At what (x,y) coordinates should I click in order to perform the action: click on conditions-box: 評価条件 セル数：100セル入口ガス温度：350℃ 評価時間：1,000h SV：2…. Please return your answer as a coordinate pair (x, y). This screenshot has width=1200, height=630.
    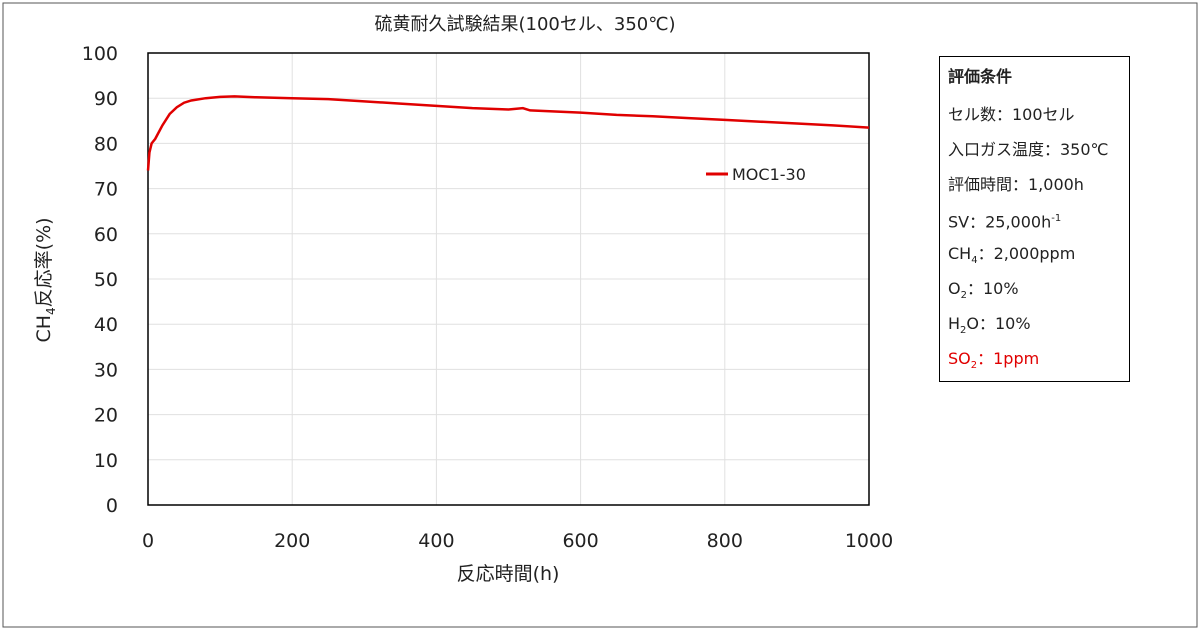
    Looking at the image, I should click on (1034, 219).